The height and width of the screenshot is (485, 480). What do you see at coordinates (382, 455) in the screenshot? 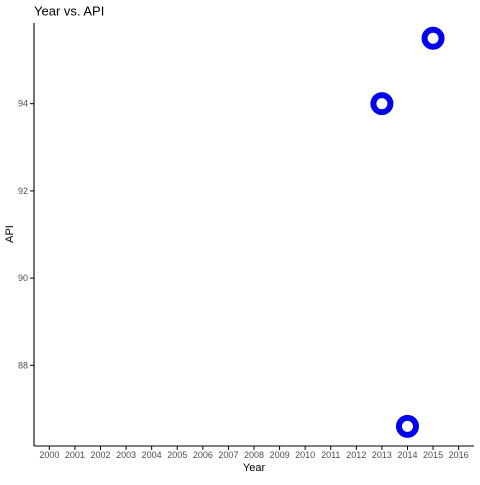
I see `x-tick-label: 2013` at bounding box center [382, 455].